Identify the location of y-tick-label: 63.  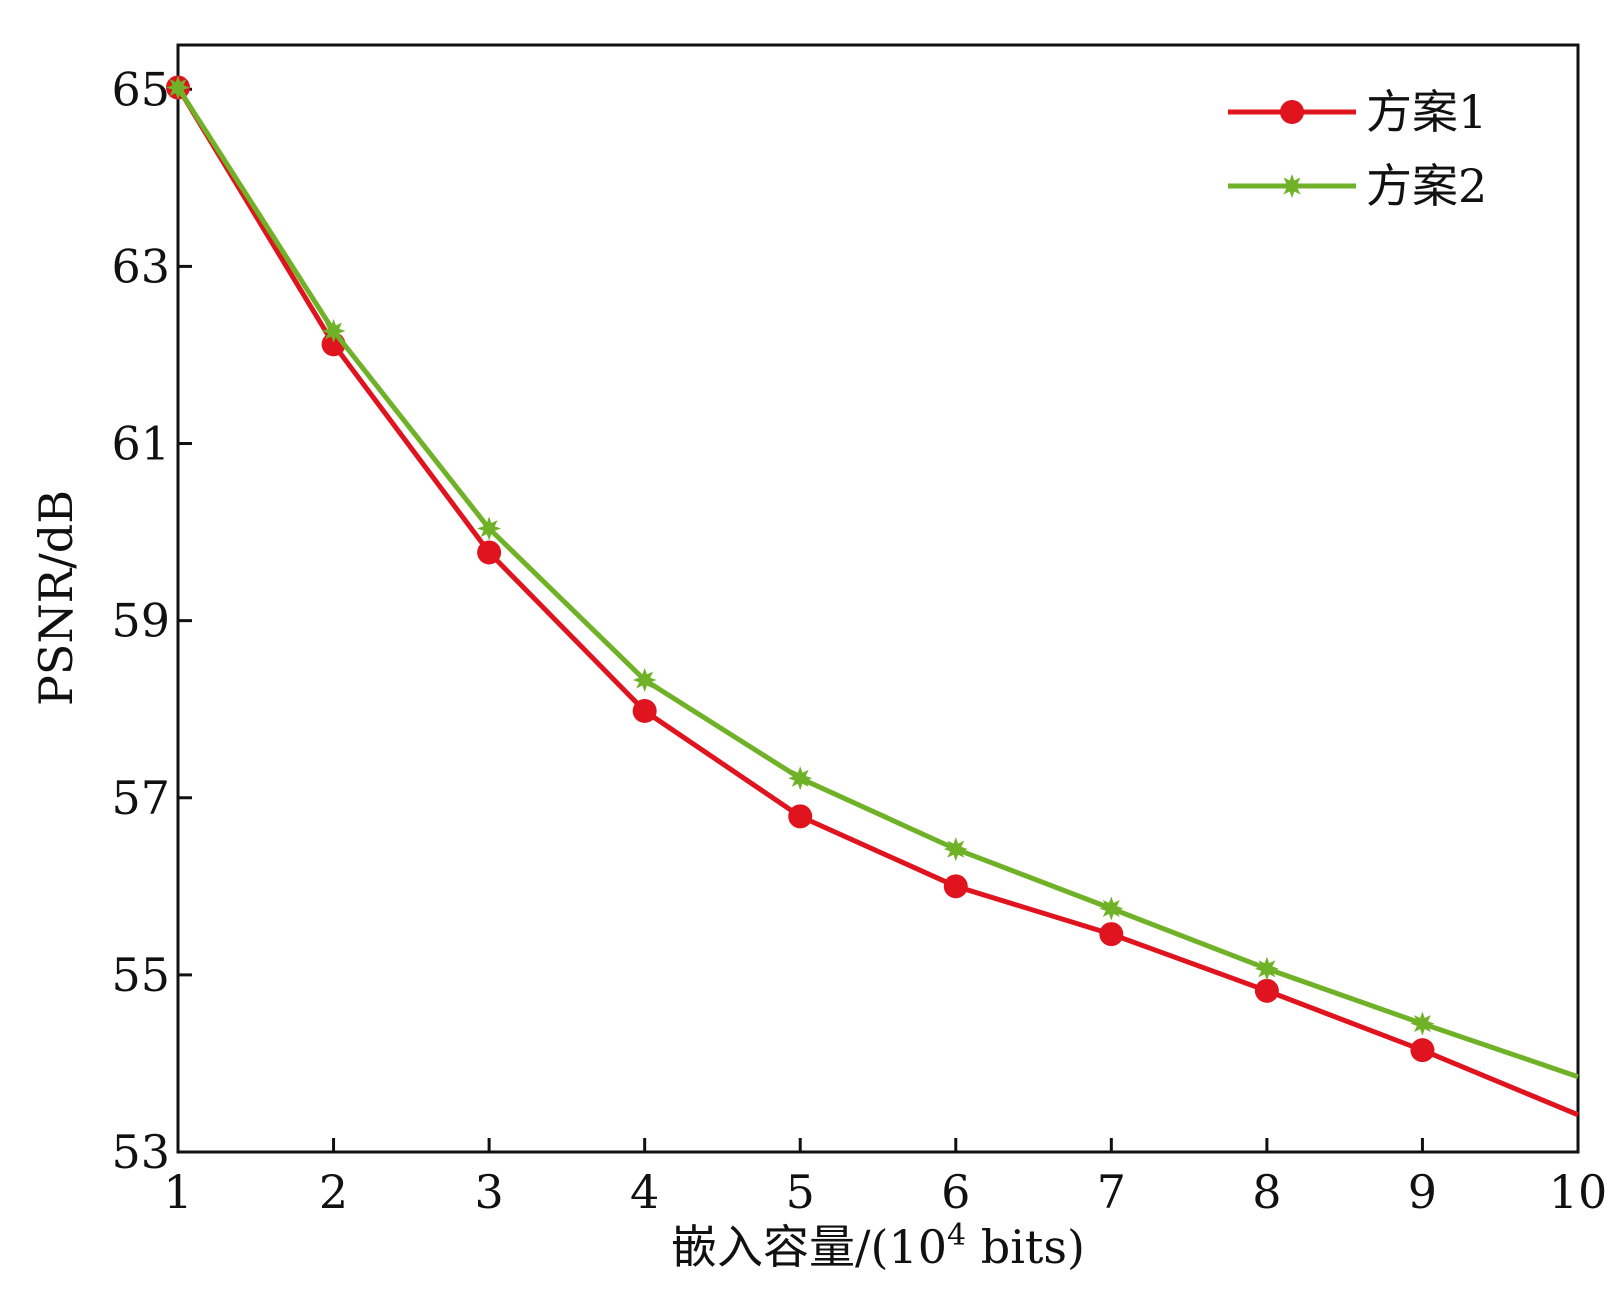
(140, 266).